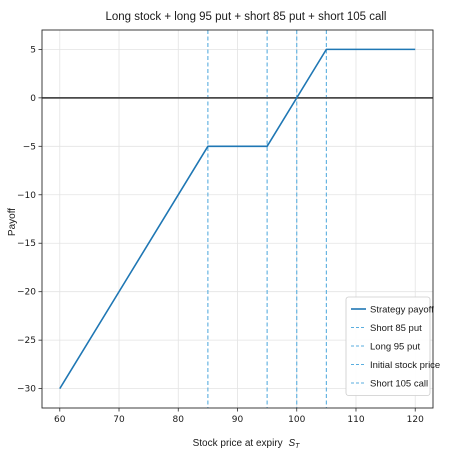 This screenshot has height=457, width=457. Describe the element at coordinates (291, 443) in the screenshot. I see `x-axis-label-var: S` at that location.